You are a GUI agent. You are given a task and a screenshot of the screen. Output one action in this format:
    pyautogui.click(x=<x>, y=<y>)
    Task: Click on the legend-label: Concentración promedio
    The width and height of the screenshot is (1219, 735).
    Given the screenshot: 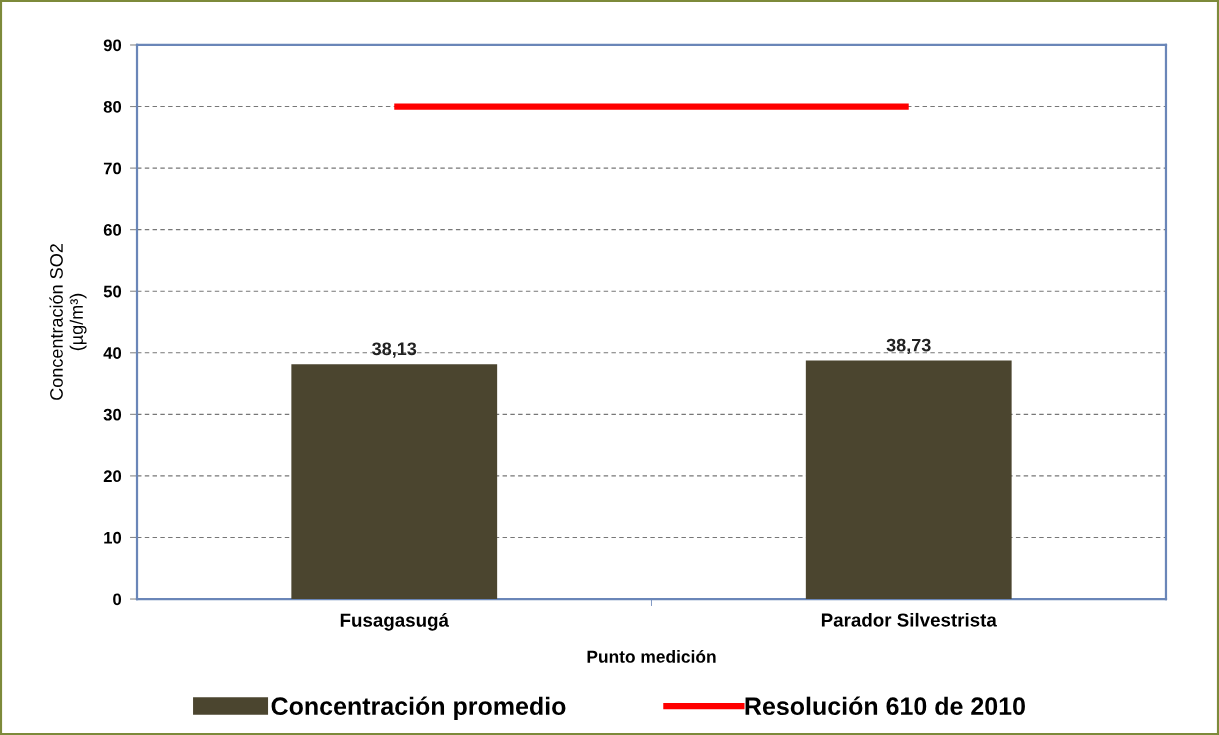 What is the action you would take?
    pyautogui.click(x=418, y=708)
    